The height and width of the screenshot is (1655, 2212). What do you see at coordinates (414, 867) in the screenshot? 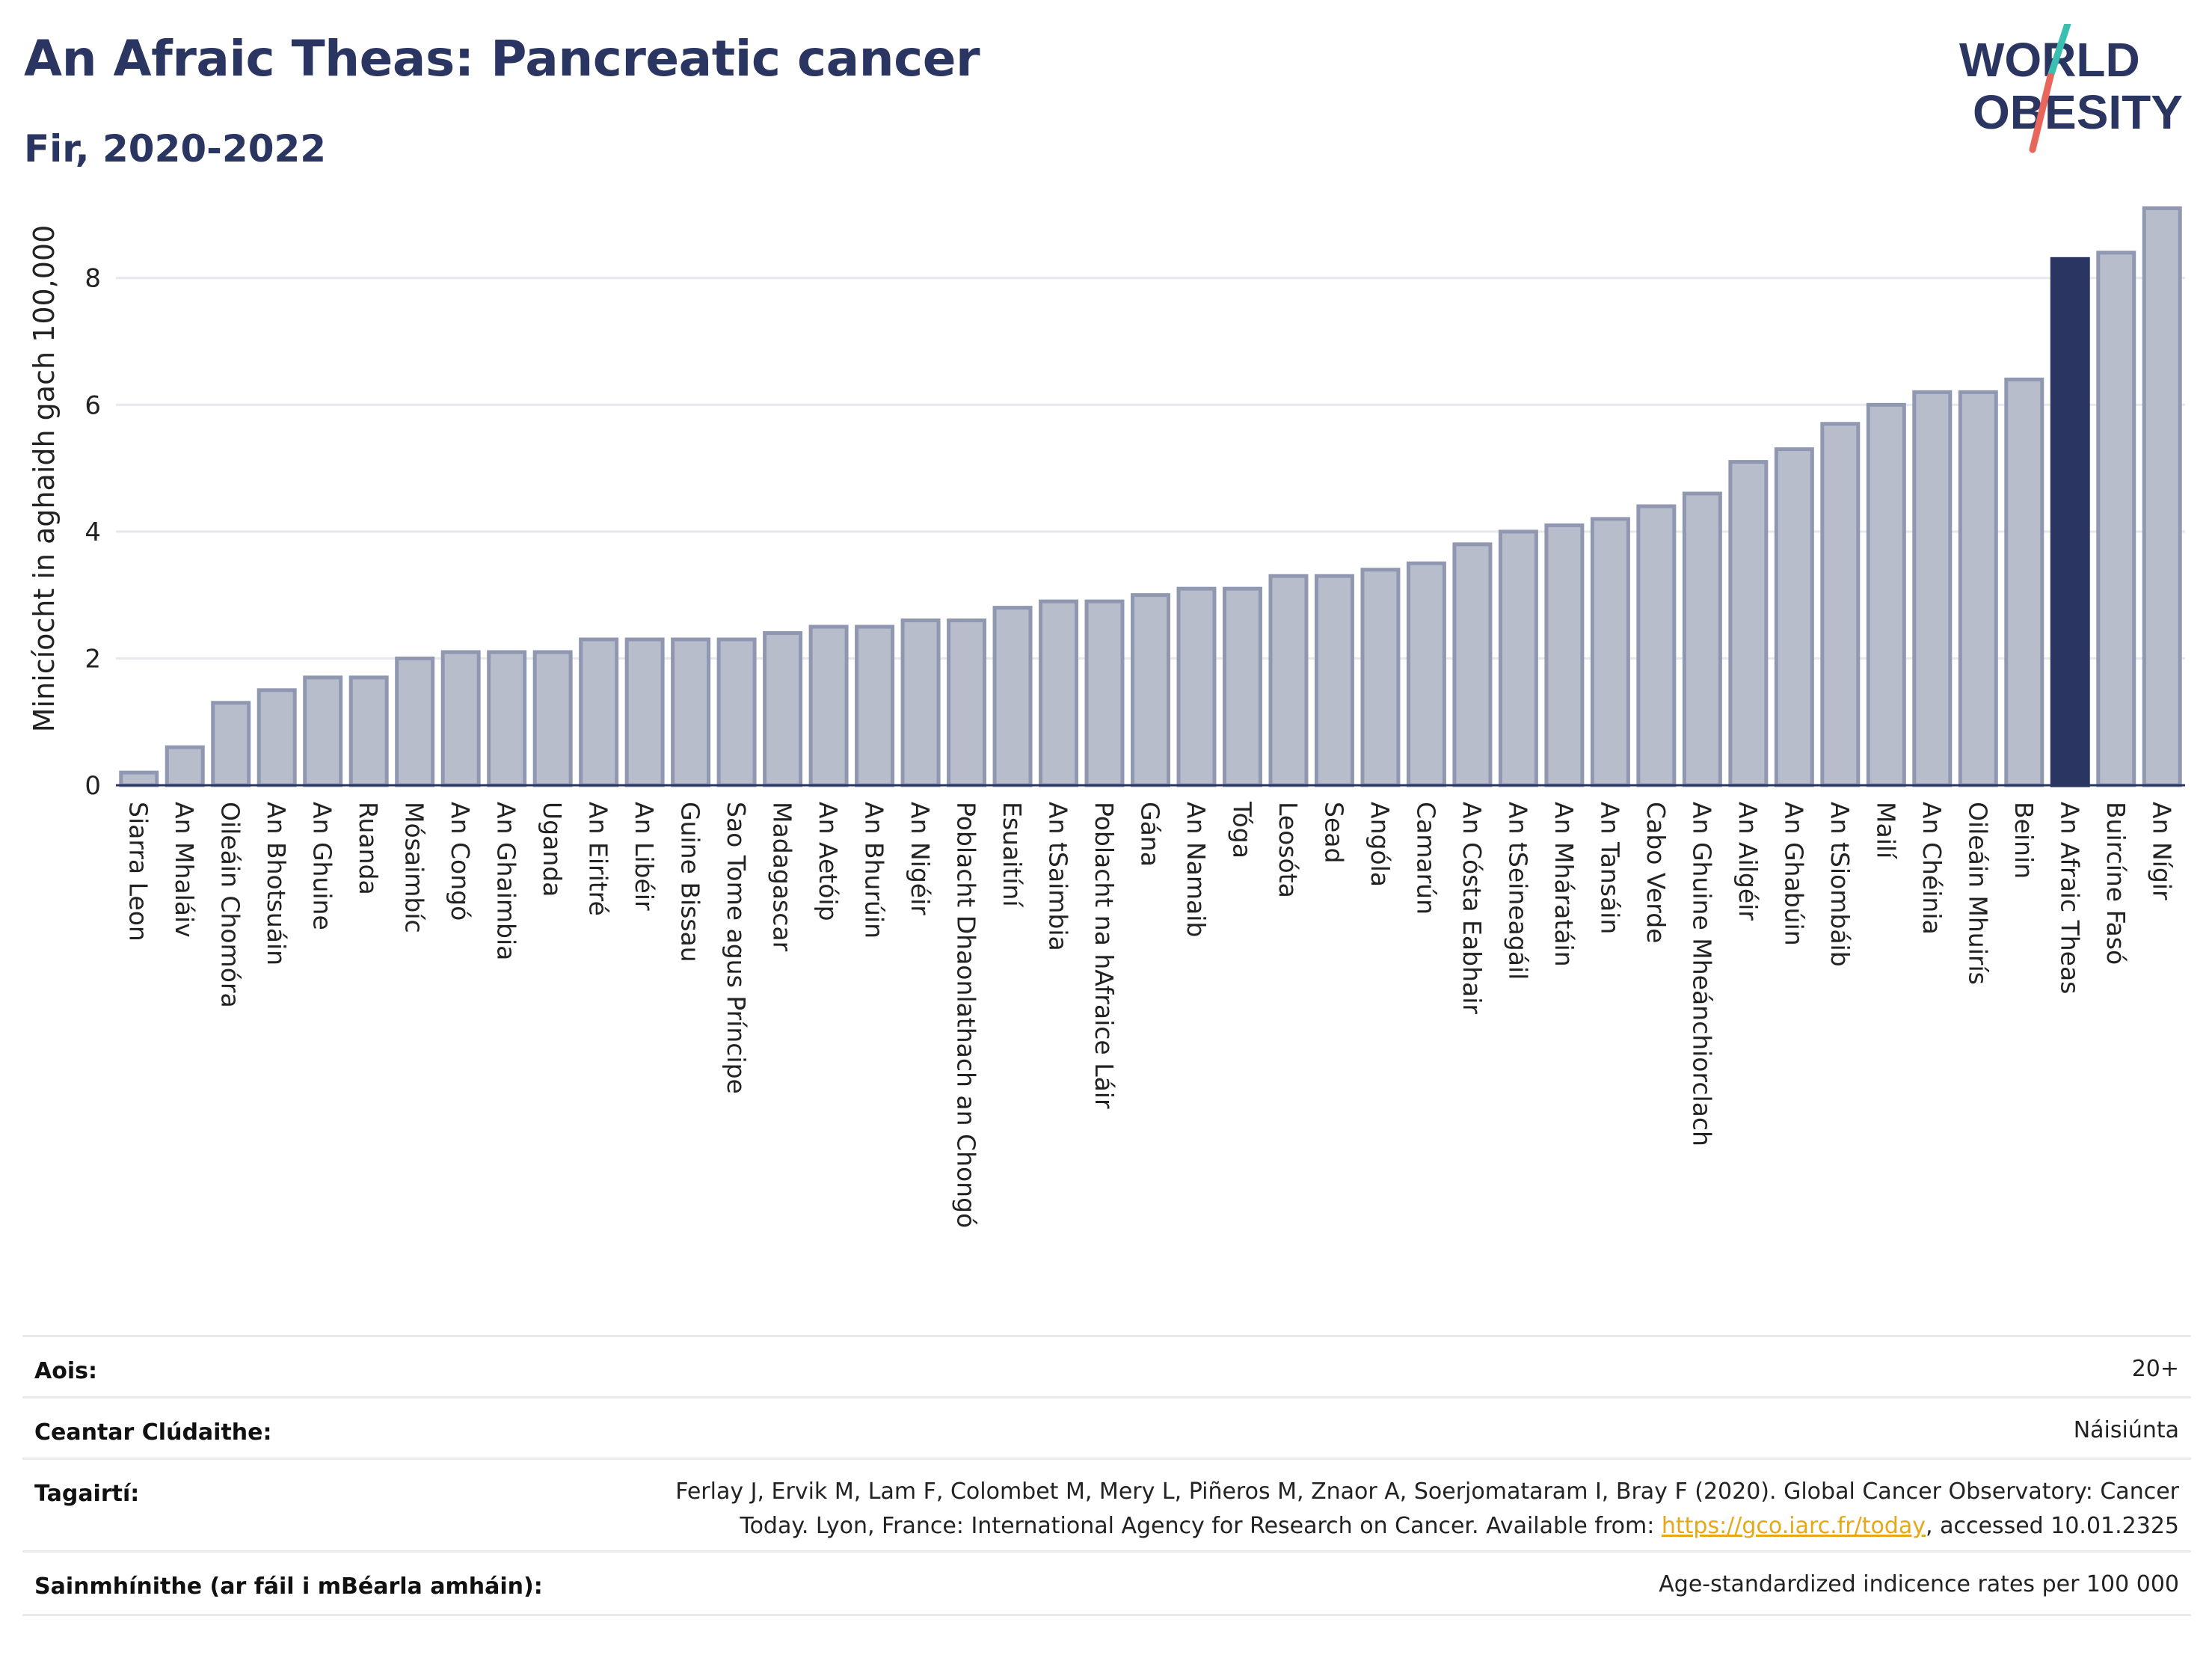
I see `x-tick-label: Mósaimbíc` at bounding box center [414, 867].